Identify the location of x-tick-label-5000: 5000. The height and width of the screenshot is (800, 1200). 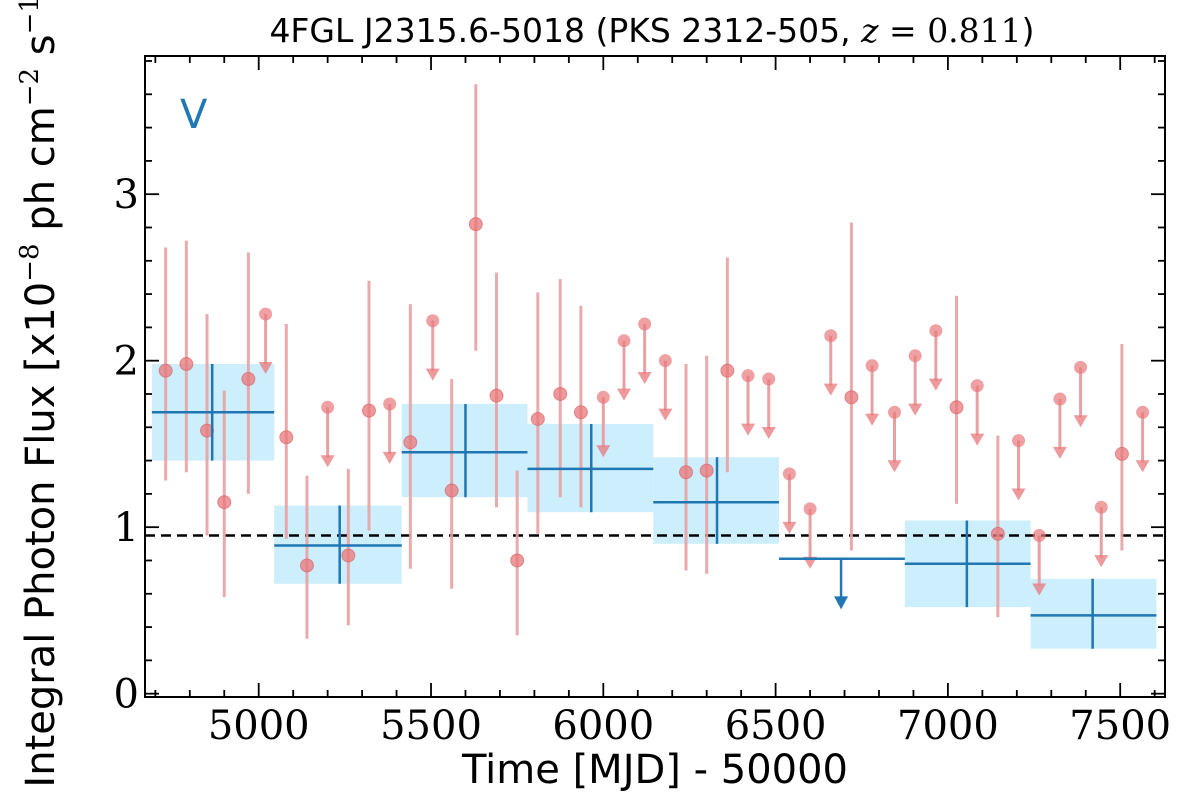
(259, 726).